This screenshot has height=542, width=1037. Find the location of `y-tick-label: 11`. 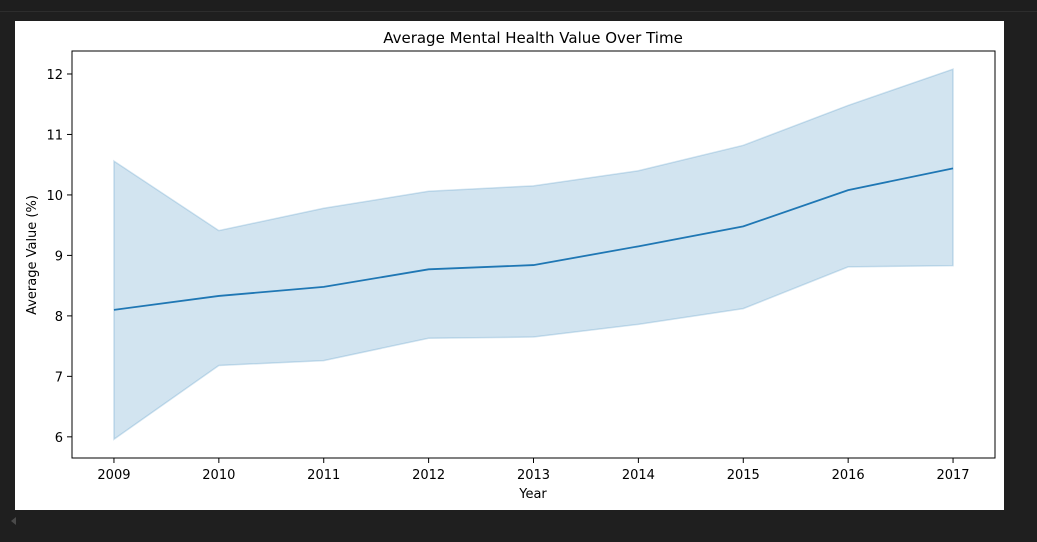

y-tick-label: 11 is located at coordinates (54, 135).